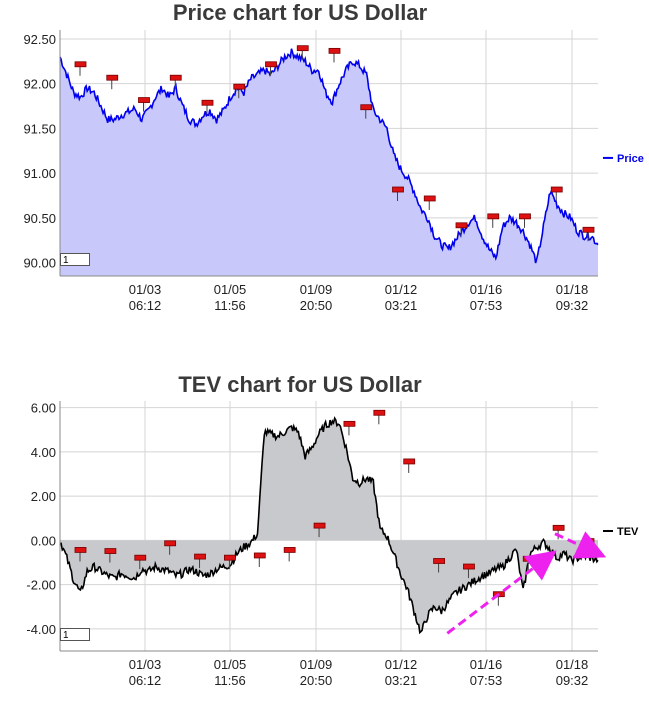 The image size is (649, 702). I want to click on y-tick-label: 90.50, so click(39, 218).